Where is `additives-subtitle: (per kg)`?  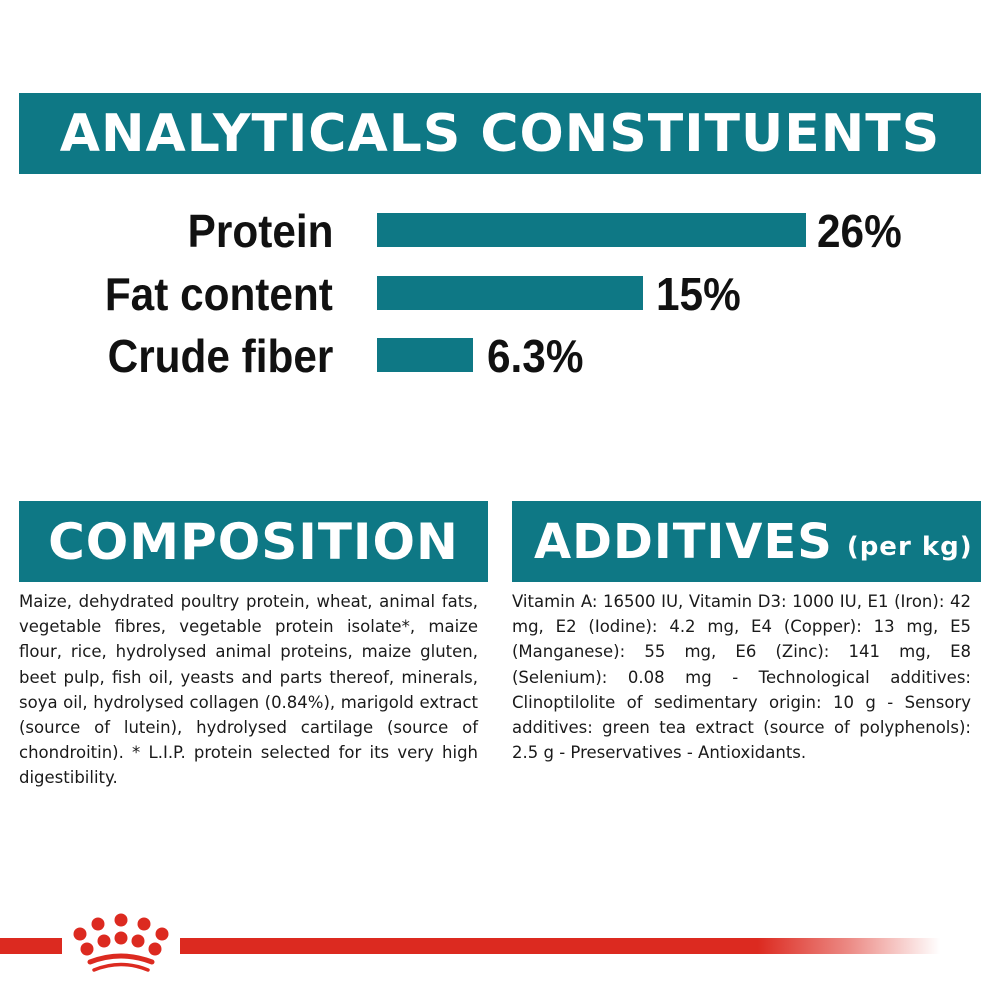 additives-subtitle: (per kg) is located at coordinates (909, 546).